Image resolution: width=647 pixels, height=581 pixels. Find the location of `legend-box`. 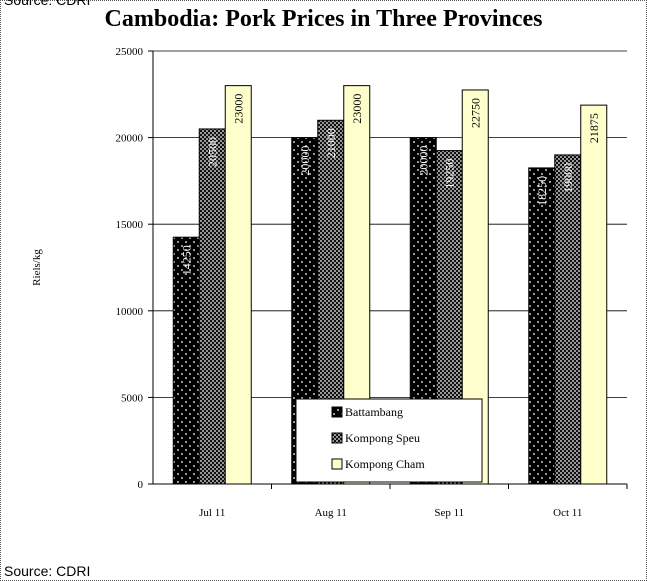

legend-box is located at coordinates (389, 440).